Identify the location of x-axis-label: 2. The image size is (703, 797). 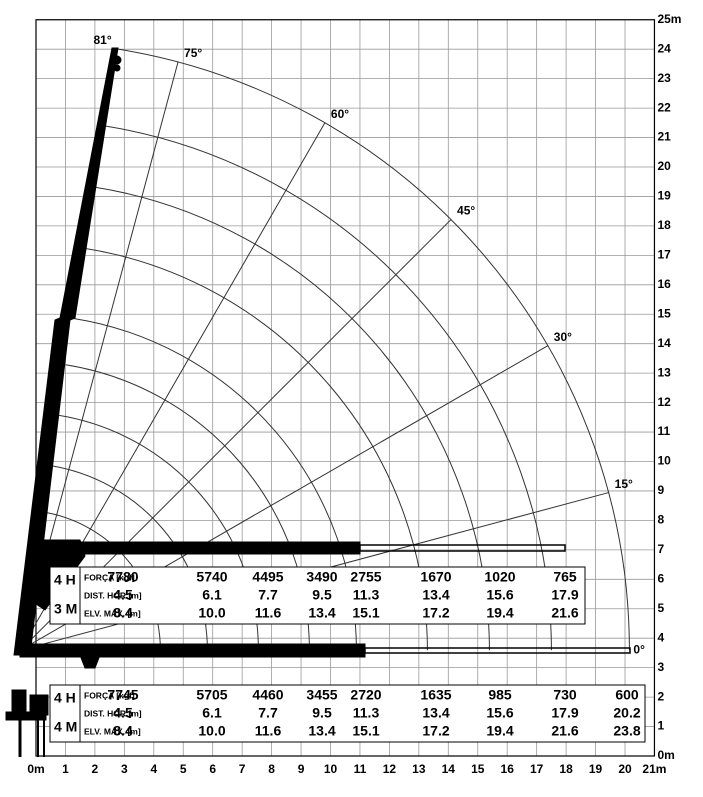
(95, 769).